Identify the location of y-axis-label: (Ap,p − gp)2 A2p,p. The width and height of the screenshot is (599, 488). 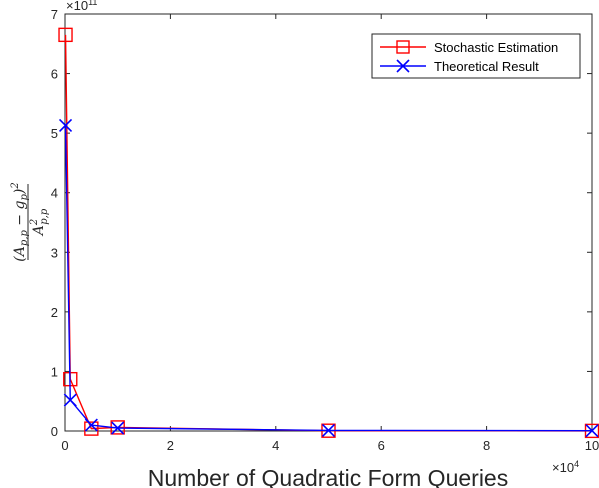
(30, 221).